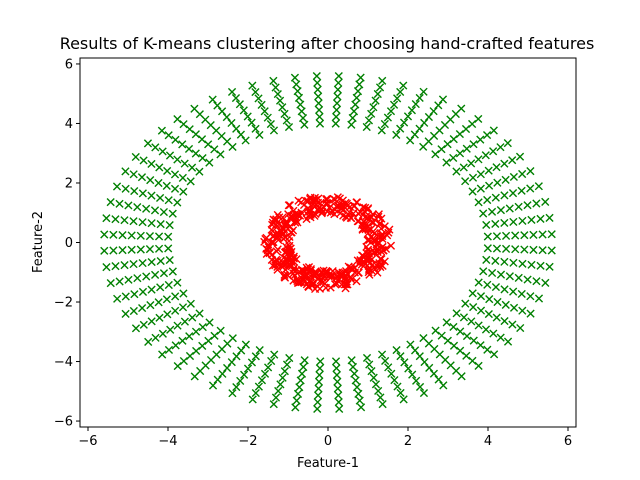 This screenshot has height=480, width=640. Describe the element at coordinates (328, 441) in the screenshot. I see `x-tick-label: 0` at that location.